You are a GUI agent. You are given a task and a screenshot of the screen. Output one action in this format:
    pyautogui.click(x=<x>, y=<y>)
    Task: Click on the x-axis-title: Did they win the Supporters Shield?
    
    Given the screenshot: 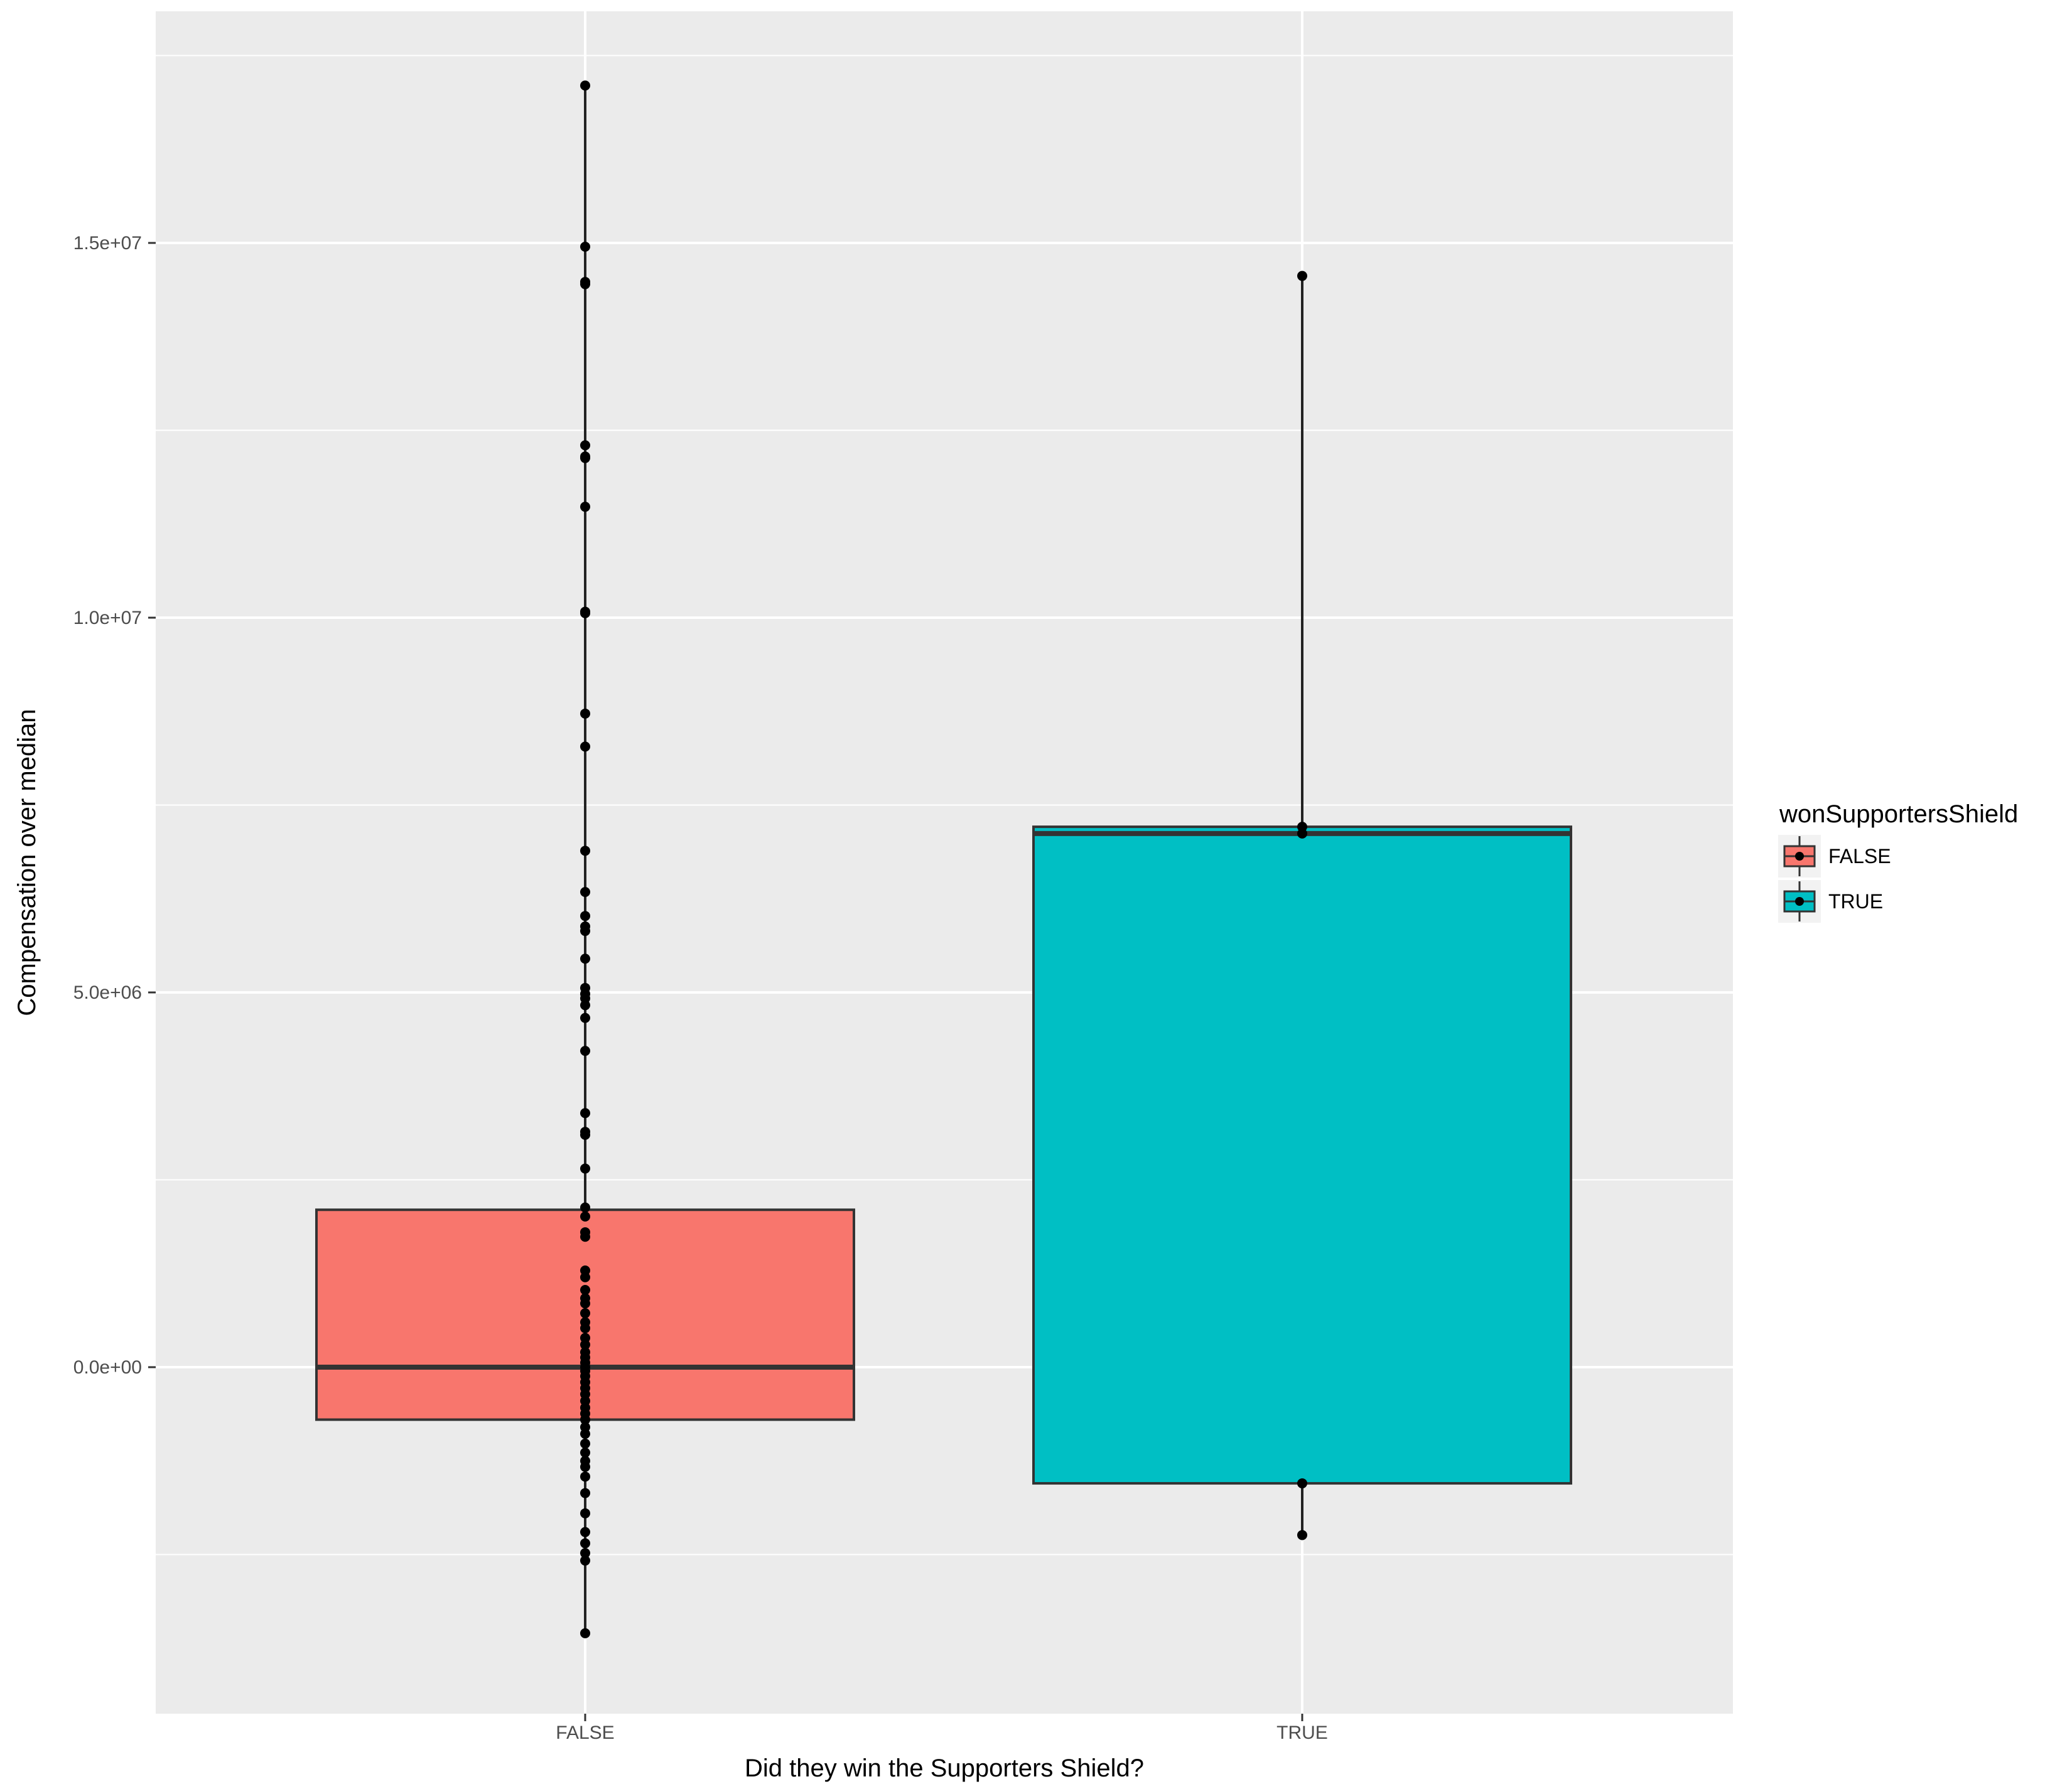 What is the action you would take?
    pyautogui.click(x=945, y=1768)
    